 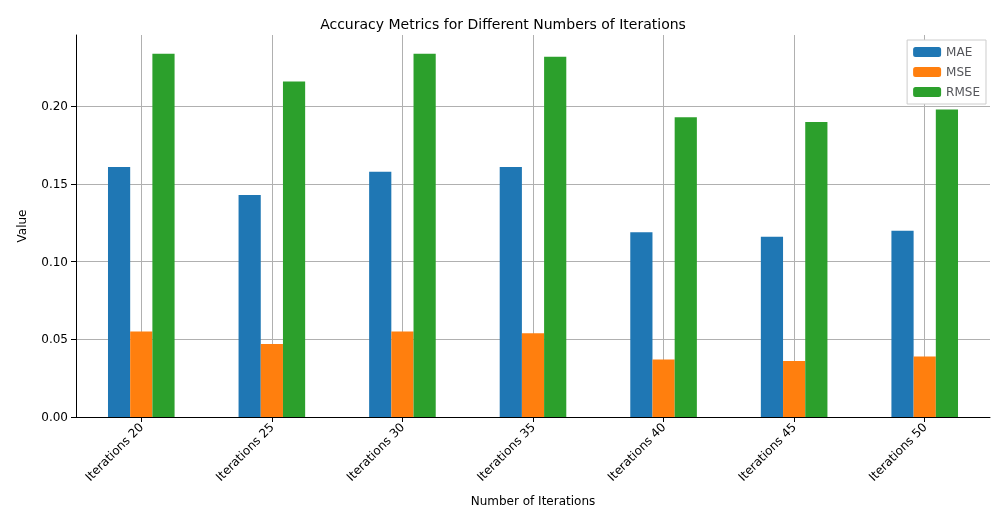 I want to click on x-axis-title: Number of Iterations, so click(x=533, y=501).